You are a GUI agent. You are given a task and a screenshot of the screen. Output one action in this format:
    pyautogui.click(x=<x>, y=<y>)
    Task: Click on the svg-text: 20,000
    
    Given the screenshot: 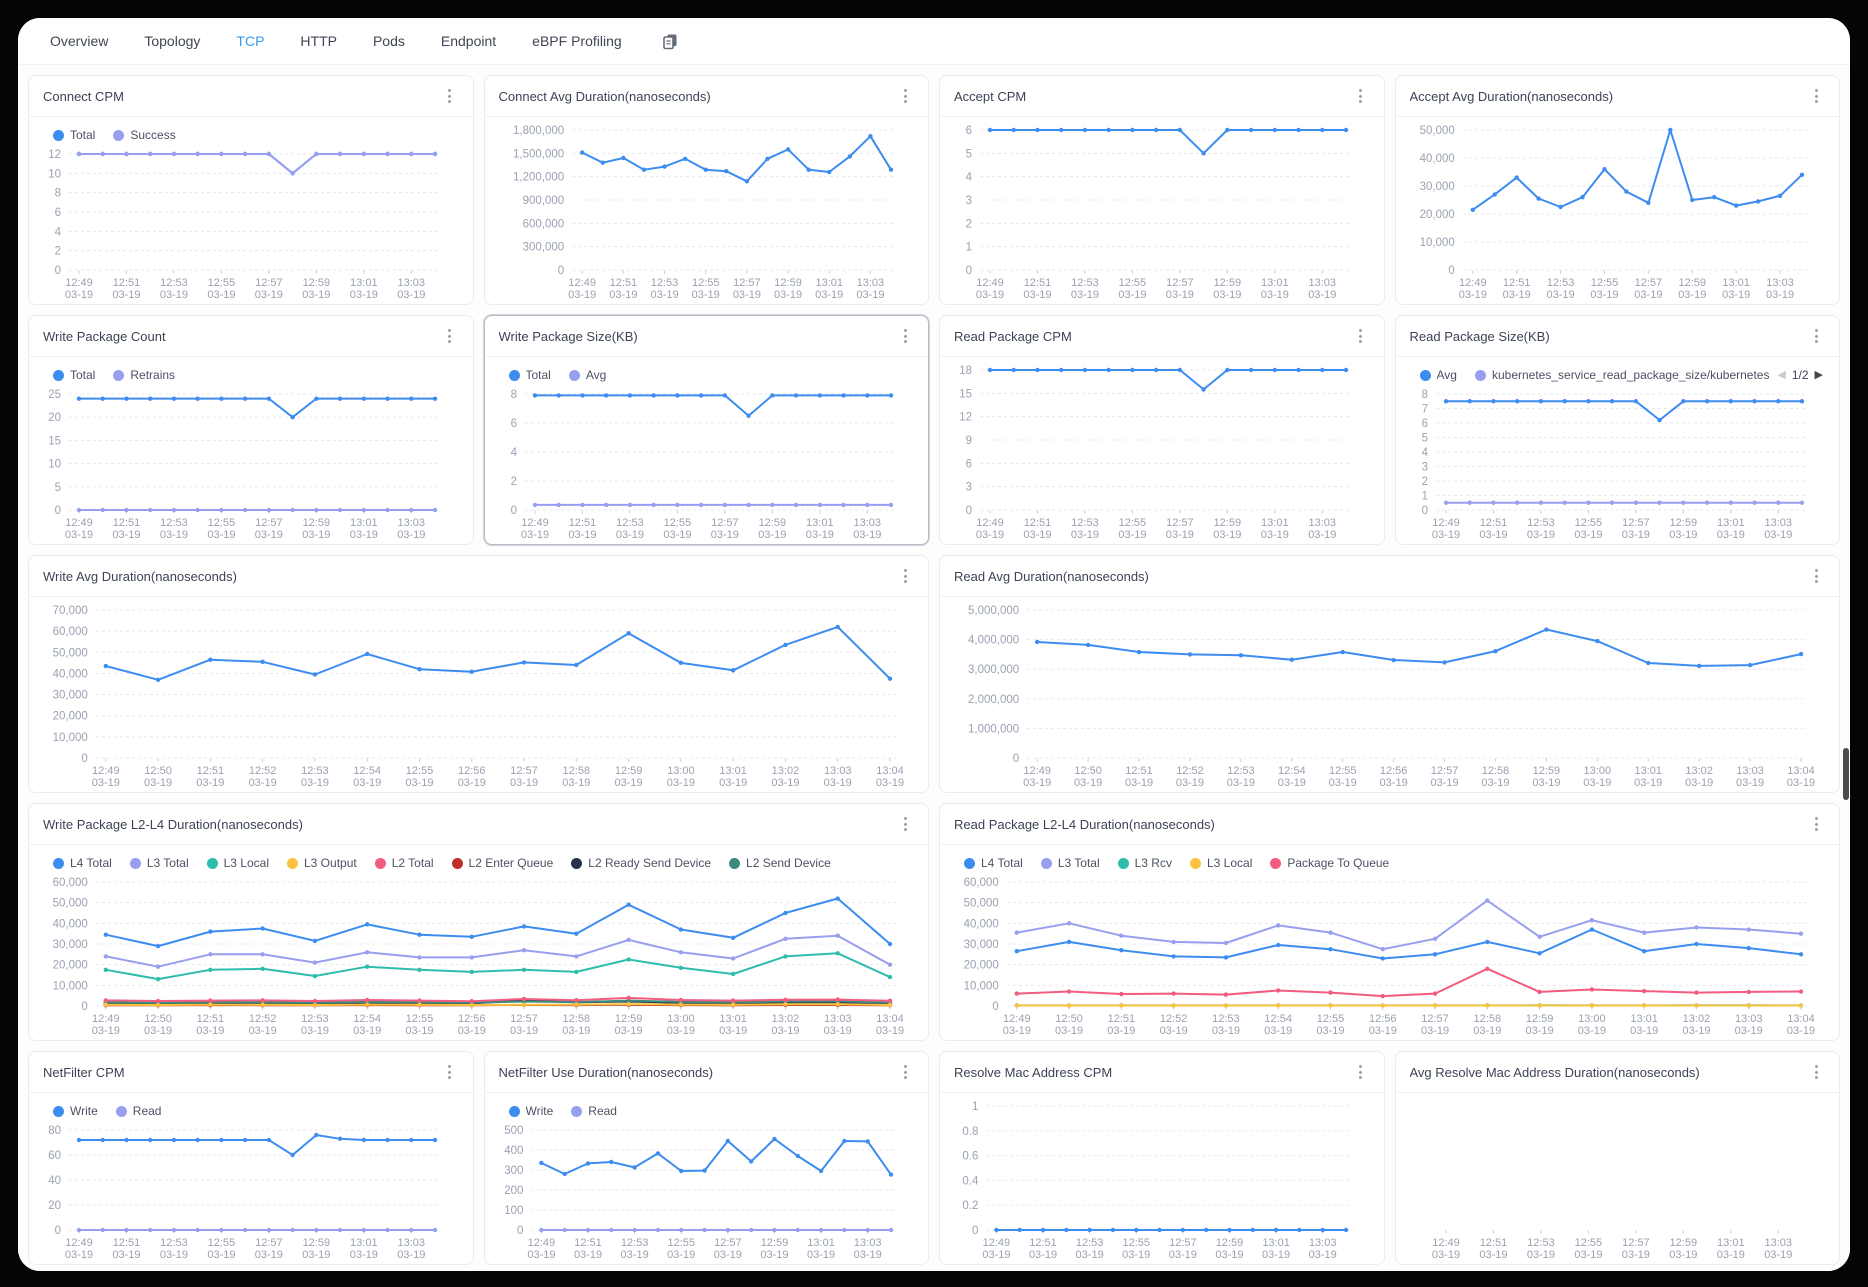 What is the action you would take?
    pyautogui.click(x=981, y=966)
    